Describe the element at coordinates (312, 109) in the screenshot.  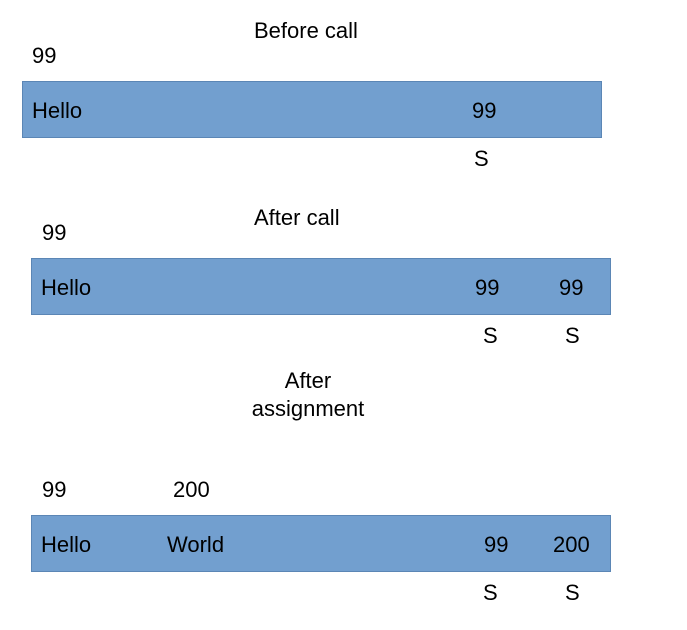
I see `memory-bar: Hello 99` at that location.